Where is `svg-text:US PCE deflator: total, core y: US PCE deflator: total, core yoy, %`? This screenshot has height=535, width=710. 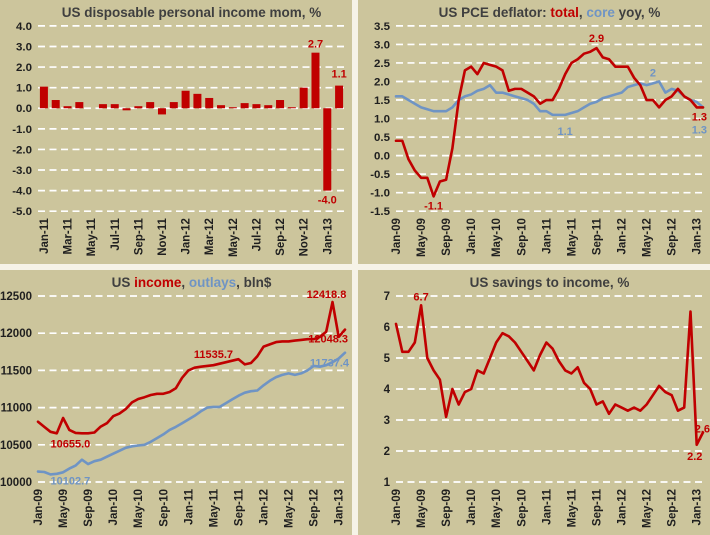
svg-text:US PCE deflator: total, core y: US PCE deflator: total, core yoy, % is located at coordinates (550, 12).